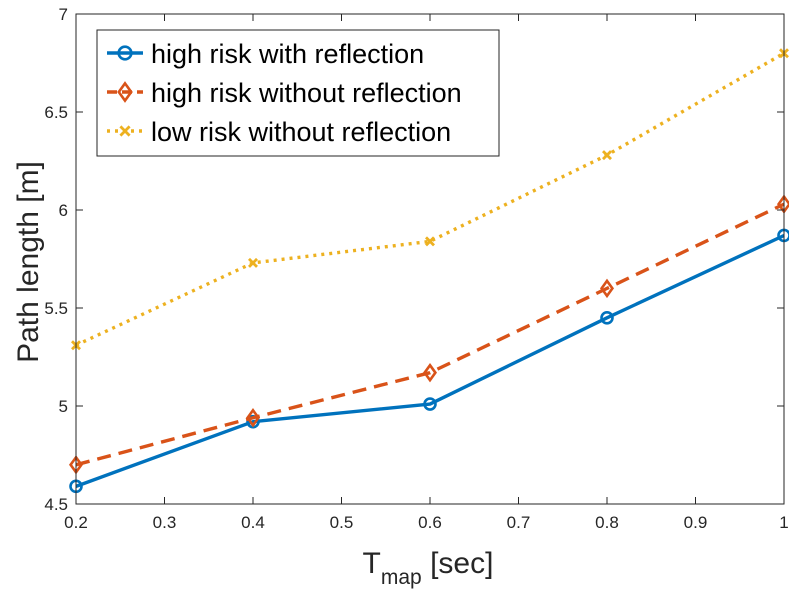 This screenshot has height=592, width=789. What do you see at coordinates (56, 504) in the screenshot?
I see `y-tick-label: 4.5` at bounding box center [56, 504].